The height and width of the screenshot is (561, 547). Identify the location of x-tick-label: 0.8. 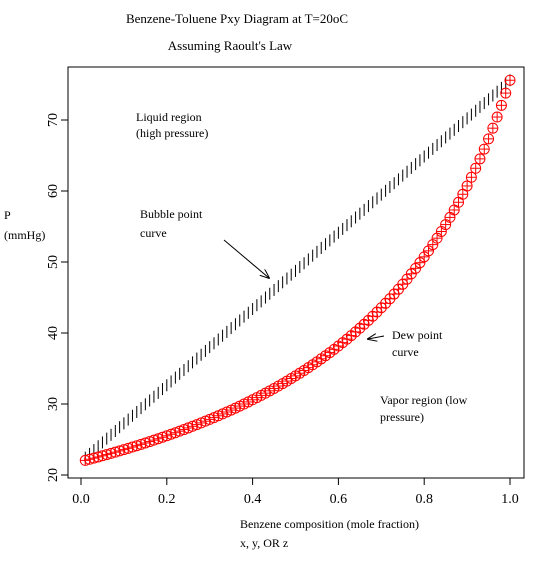
(424, 499).